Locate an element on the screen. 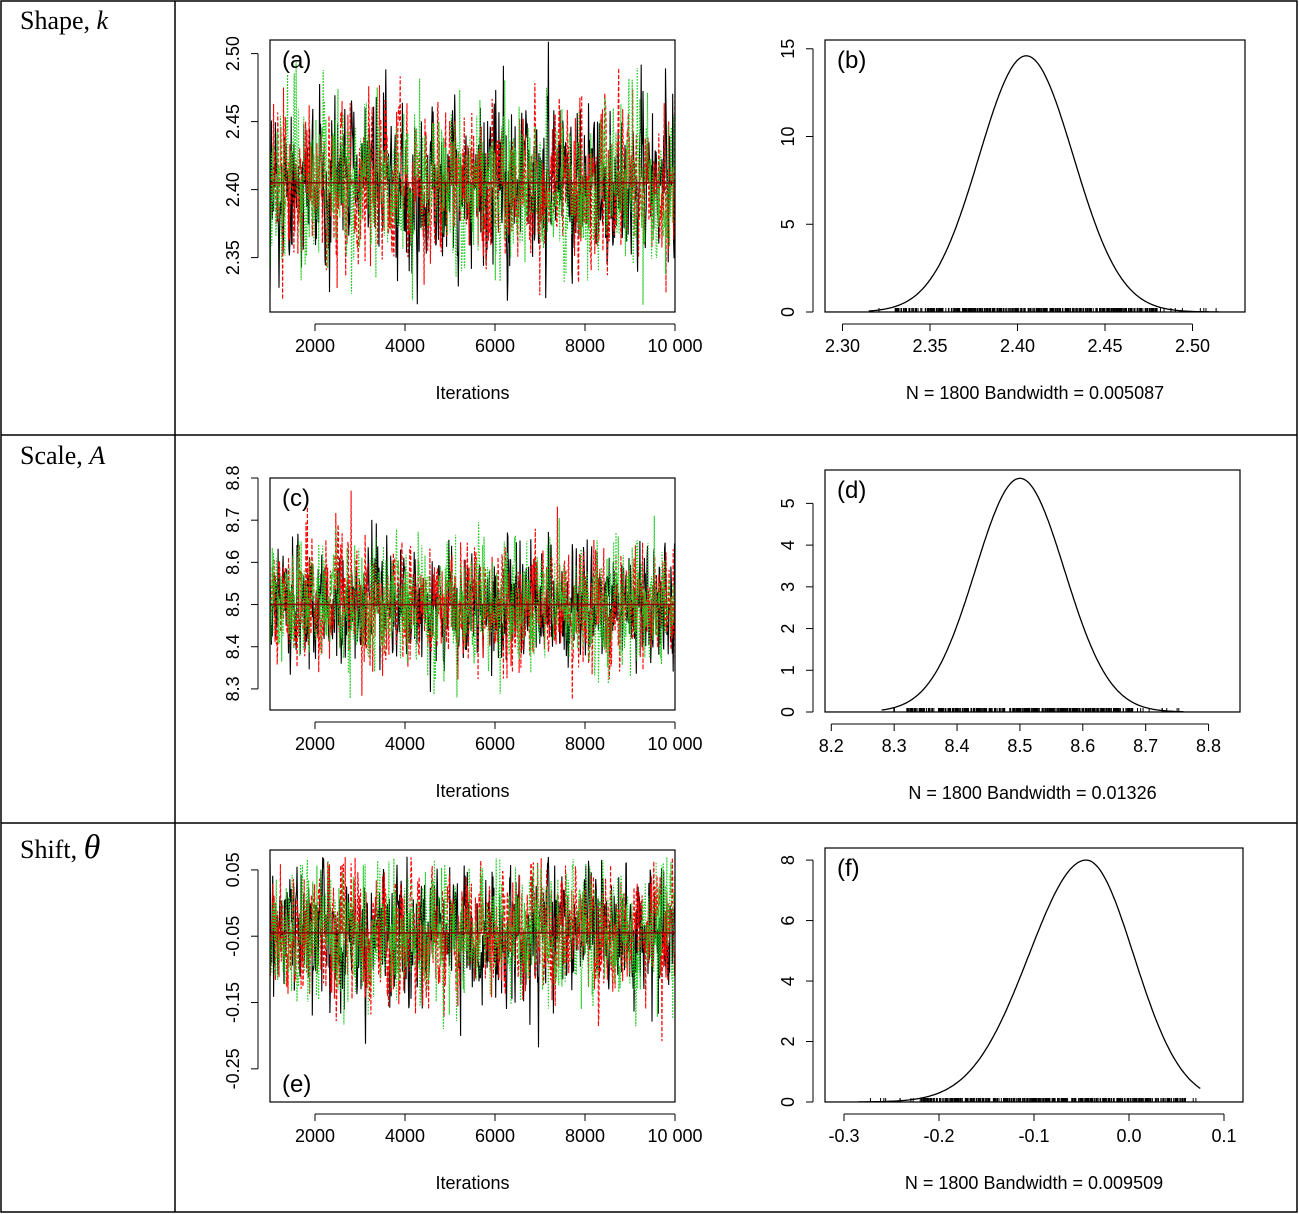 The image size is (1299, 1214). x-tick-label: 2.30 is located at coordinates (842, 346).